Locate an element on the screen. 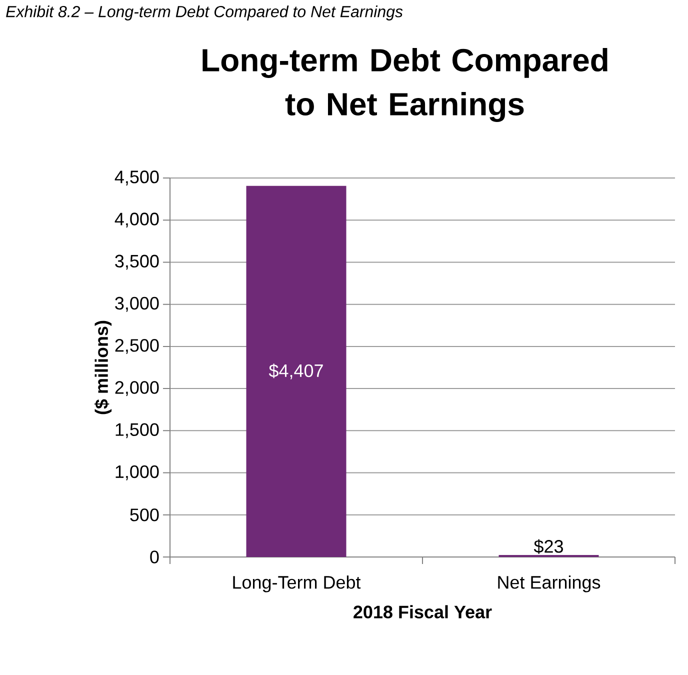 The height and width of the screenshot is (675, 688). text: Exhibit 8.2 – Long-term Debt Compared to Net Earnings is located at coordinates (204, 13).